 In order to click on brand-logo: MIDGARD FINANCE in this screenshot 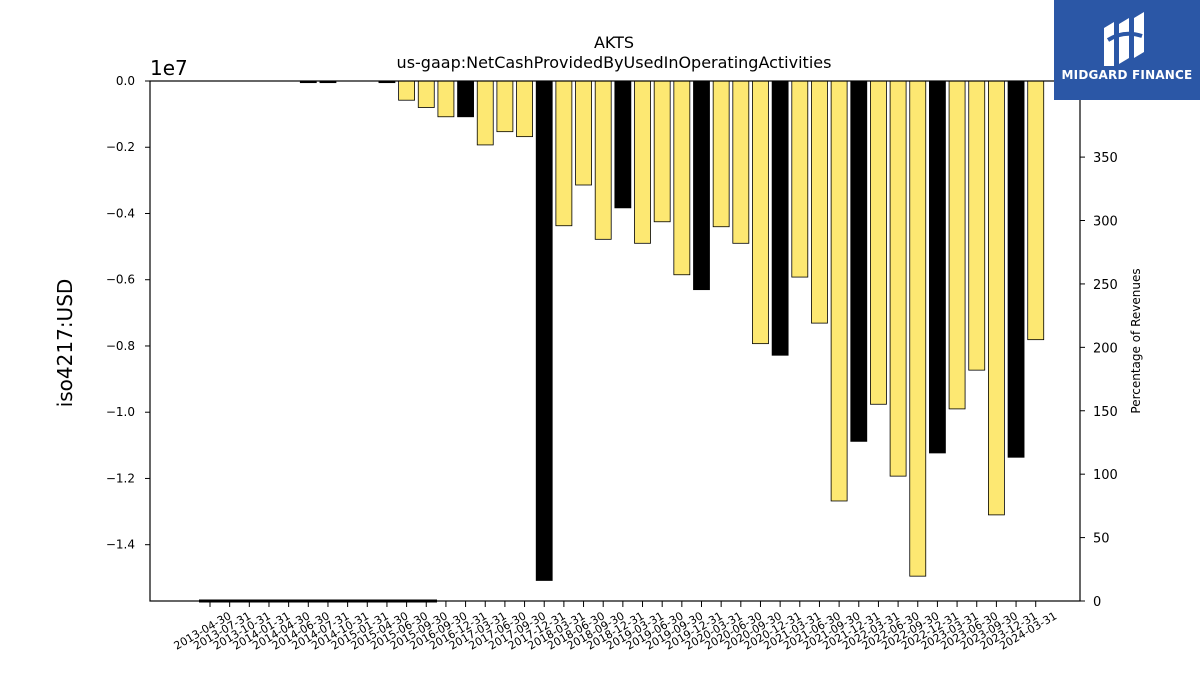, I will do `click(1127, 50)`.